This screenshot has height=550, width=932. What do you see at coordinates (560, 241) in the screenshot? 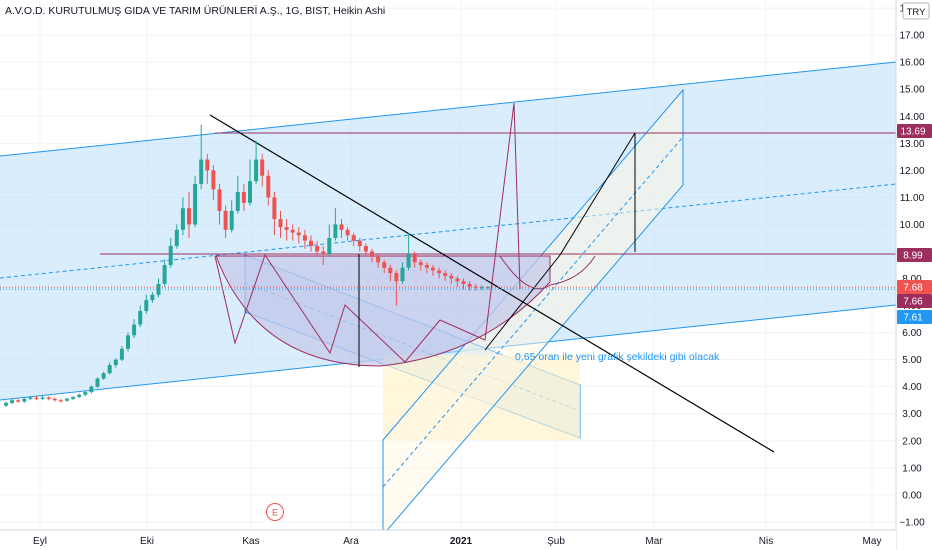
I see `projection-path` at bounding box center [560, 241].